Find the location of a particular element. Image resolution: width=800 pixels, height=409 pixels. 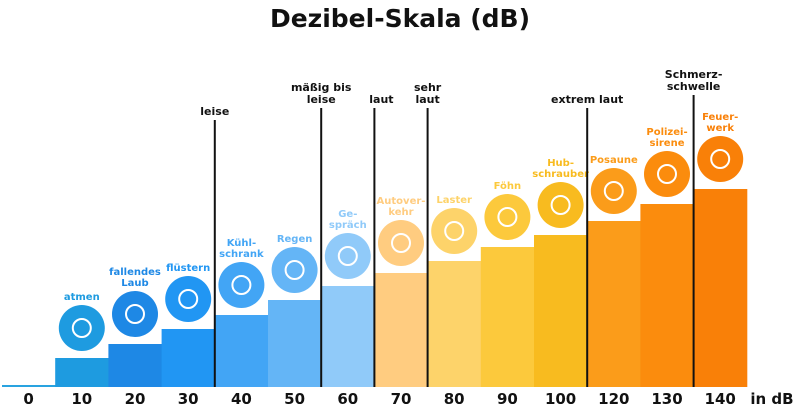

zone-label: leise is located at coordinates (214, 111).